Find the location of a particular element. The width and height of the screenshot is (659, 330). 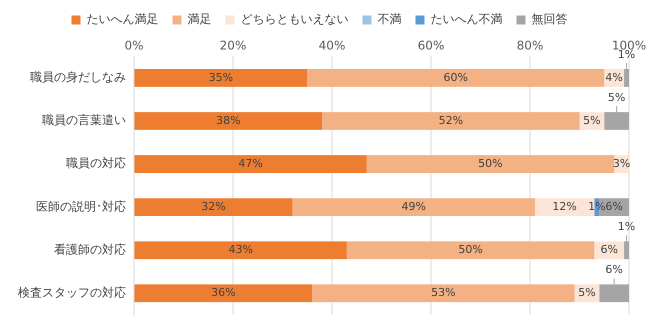

legend-label: どちらともいえない is located at coordinates (294, 19).